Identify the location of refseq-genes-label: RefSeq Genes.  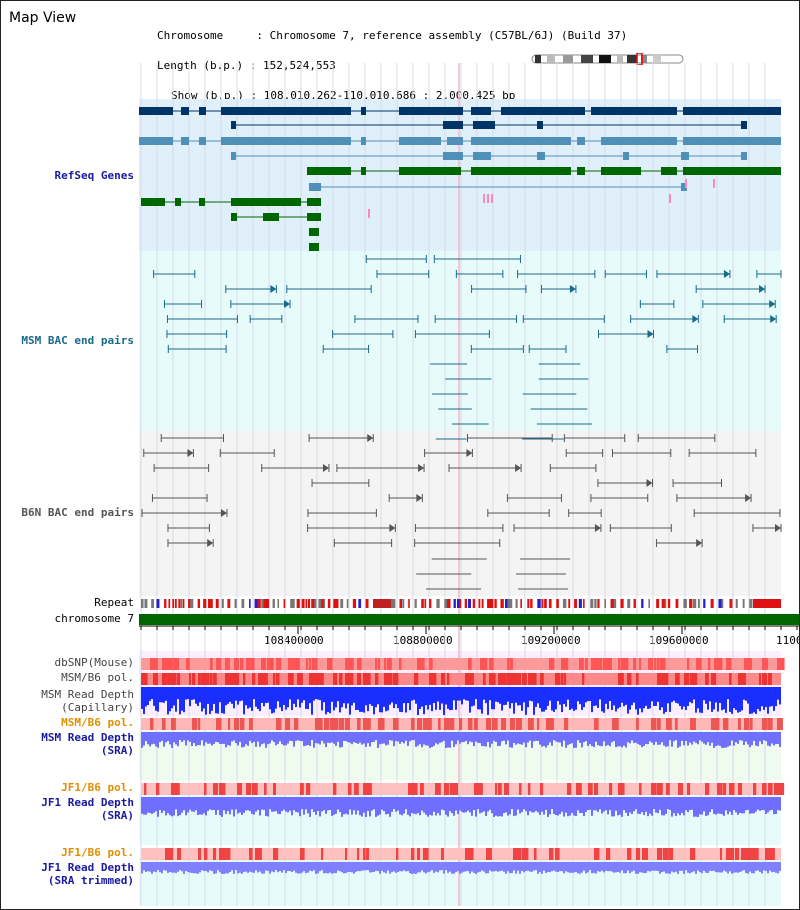
(94, 175).